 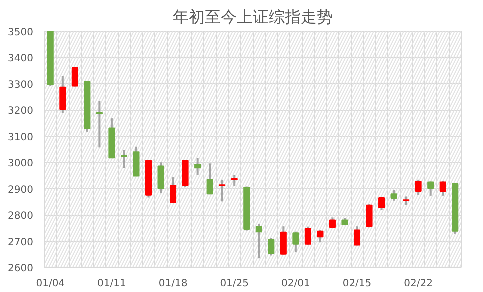 What do you see at coordinates (253, 17) in the screenshot?
I see `chart-title: 年初至今上证综指走势` at bounding box center [253, 17].